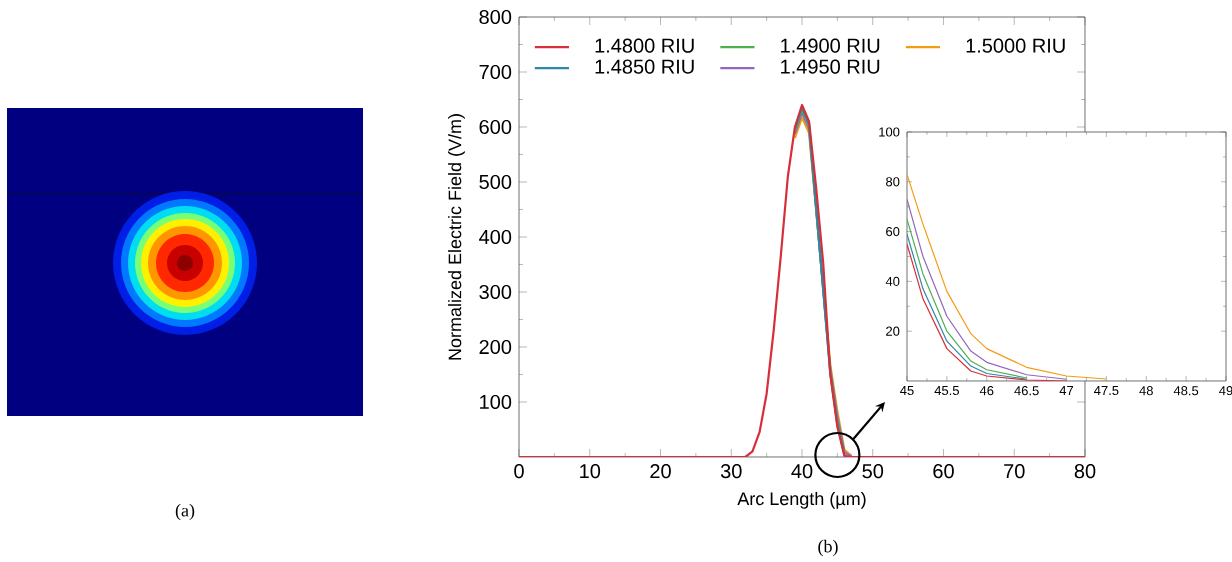 Image resolution: width=1232 pixels, height=562 pixels. What do you see at coordinates (893, 331) in the screenshot?
I see `y-tick-label: 20` at bounding box center [893, 331].